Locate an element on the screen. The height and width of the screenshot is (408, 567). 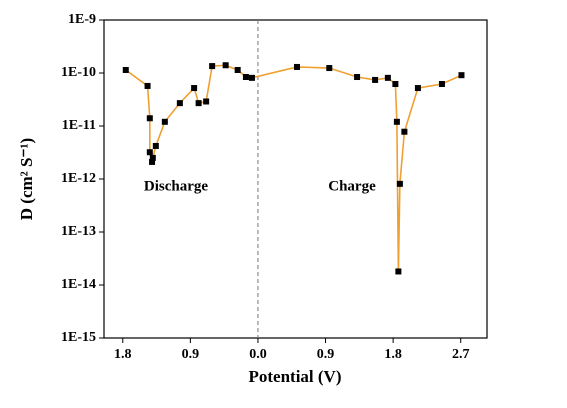
y-tick-label: 1E-9 is located at coordinates (82, 19).